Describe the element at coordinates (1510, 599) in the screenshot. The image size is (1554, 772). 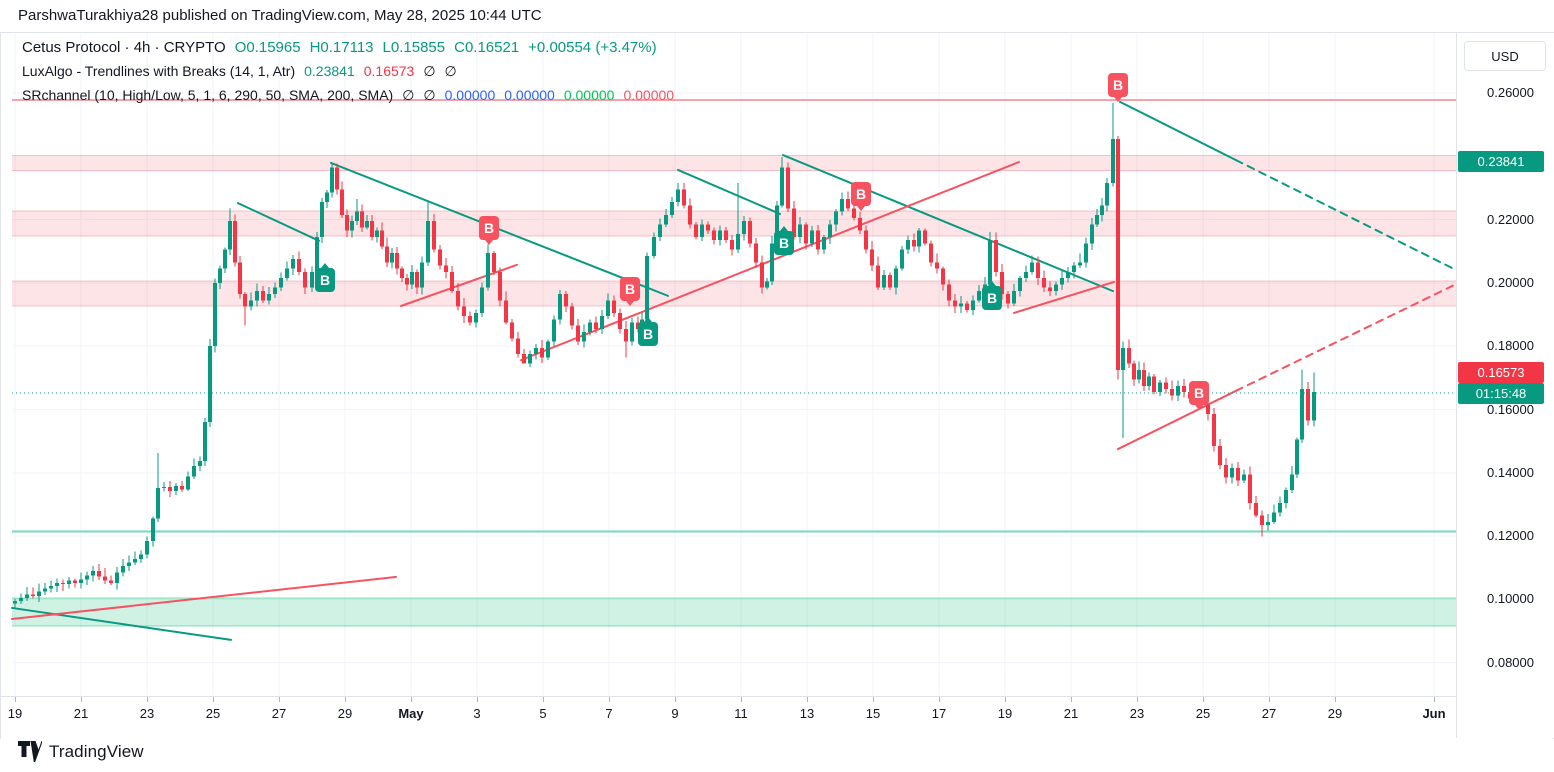
I see `price-tick-label: 0.10000` at that location.